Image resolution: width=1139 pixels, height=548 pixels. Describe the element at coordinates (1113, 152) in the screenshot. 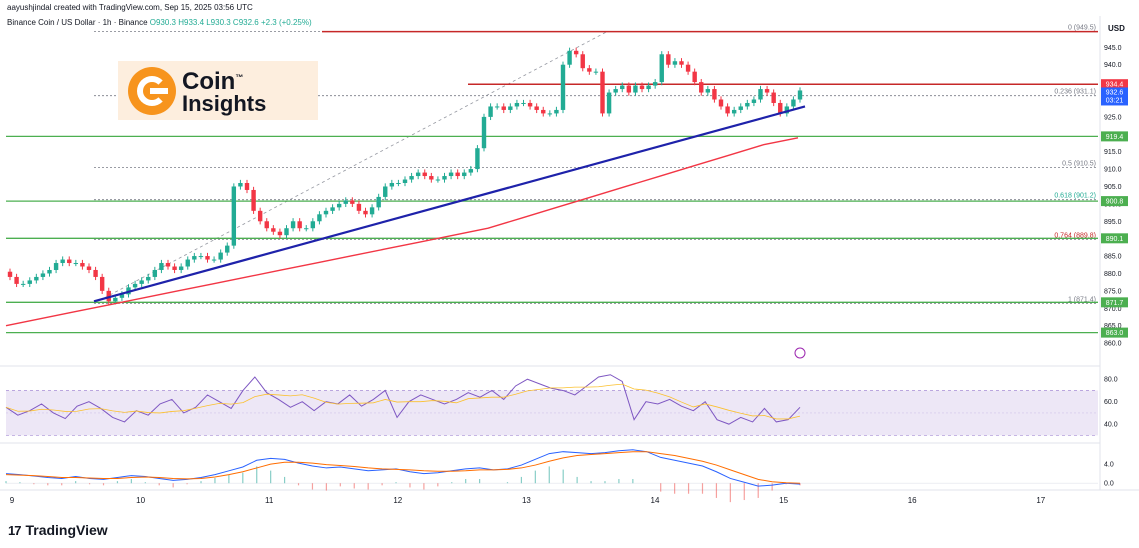

I see `price-tick-label: 915.0` at that location.